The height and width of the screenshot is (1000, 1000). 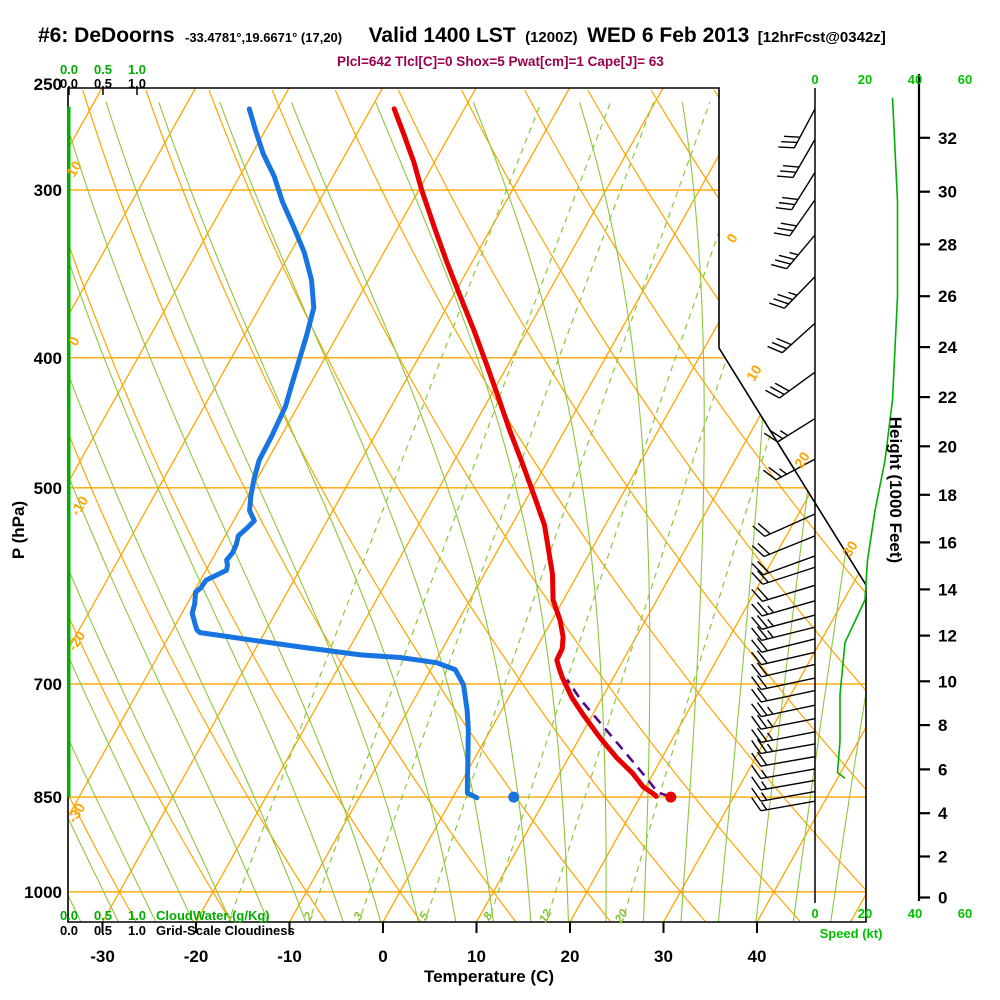 What do you see at coordinates (137, 69) in the screenshot?
I see `cloudwater-scale-top: 1.0` at bounding box center [137, 69].